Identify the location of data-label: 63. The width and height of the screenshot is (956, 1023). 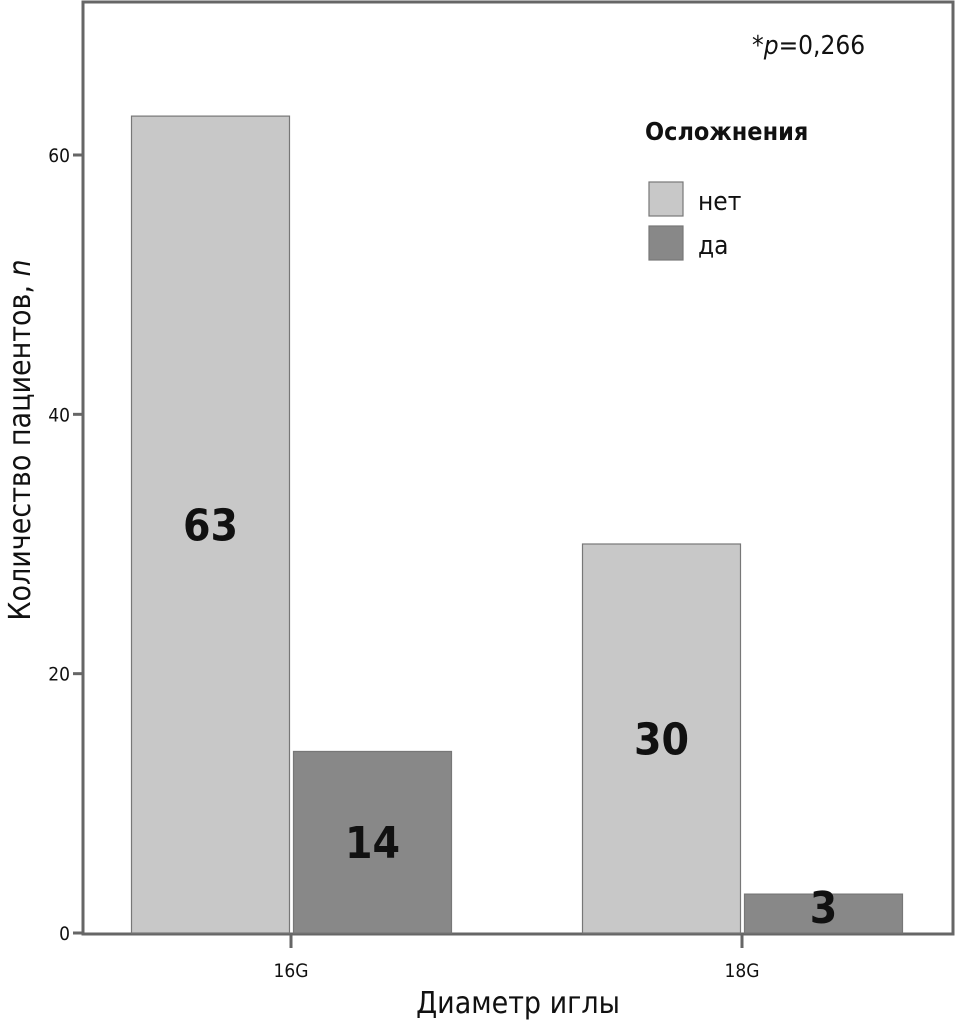
(210, 526).